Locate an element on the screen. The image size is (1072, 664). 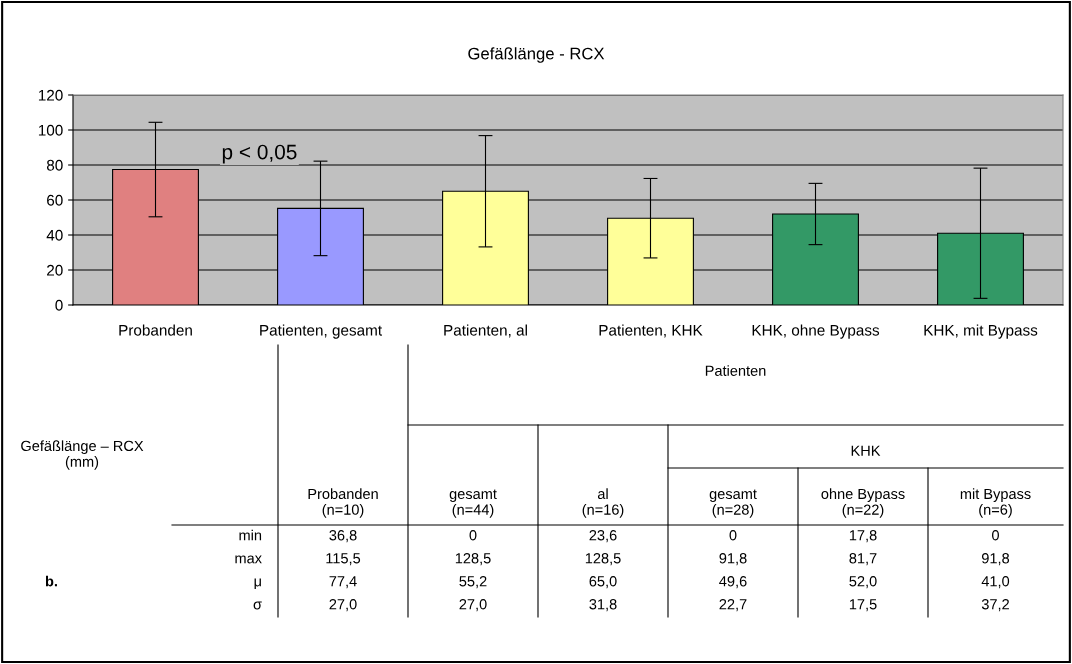
chart-title: Gefäßlänge - RCX is located at coordinates (536, 55).